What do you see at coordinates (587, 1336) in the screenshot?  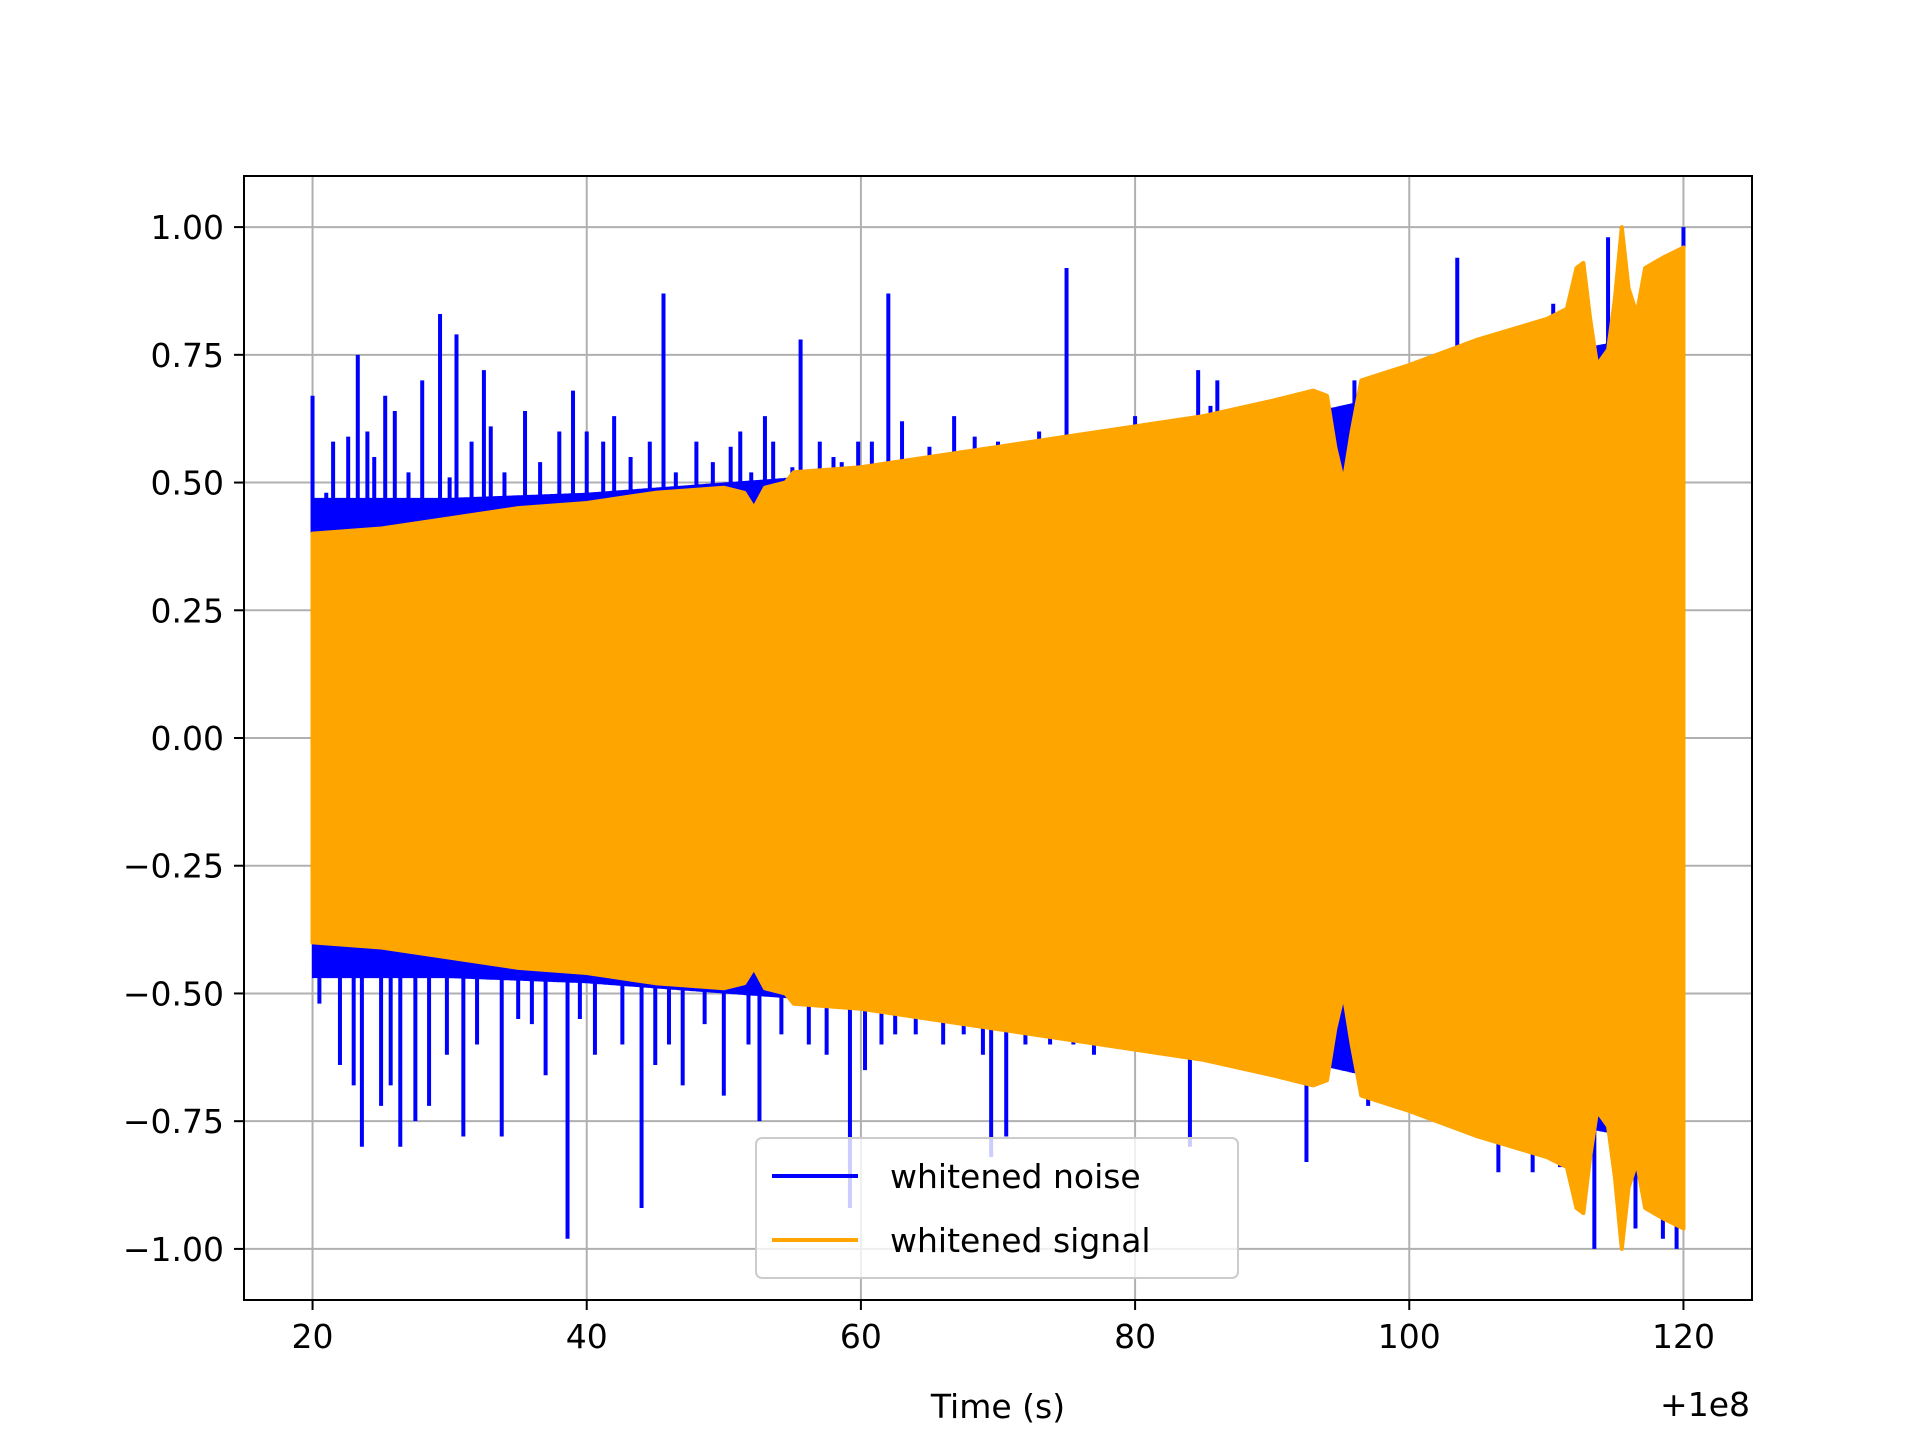 I see `x-tick-label: 40` at bounding box center [587, 1336].